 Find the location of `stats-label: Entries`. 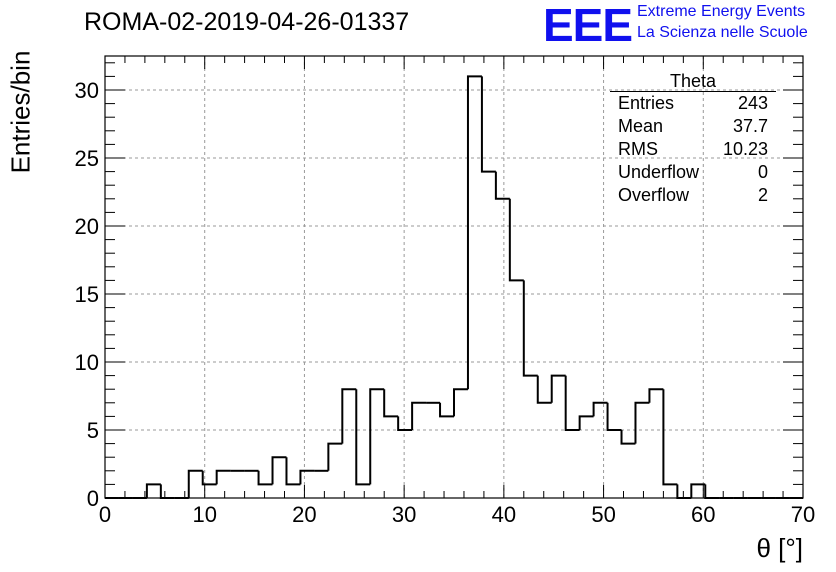

stats-label: Entries is located at coordinates (646, 103).